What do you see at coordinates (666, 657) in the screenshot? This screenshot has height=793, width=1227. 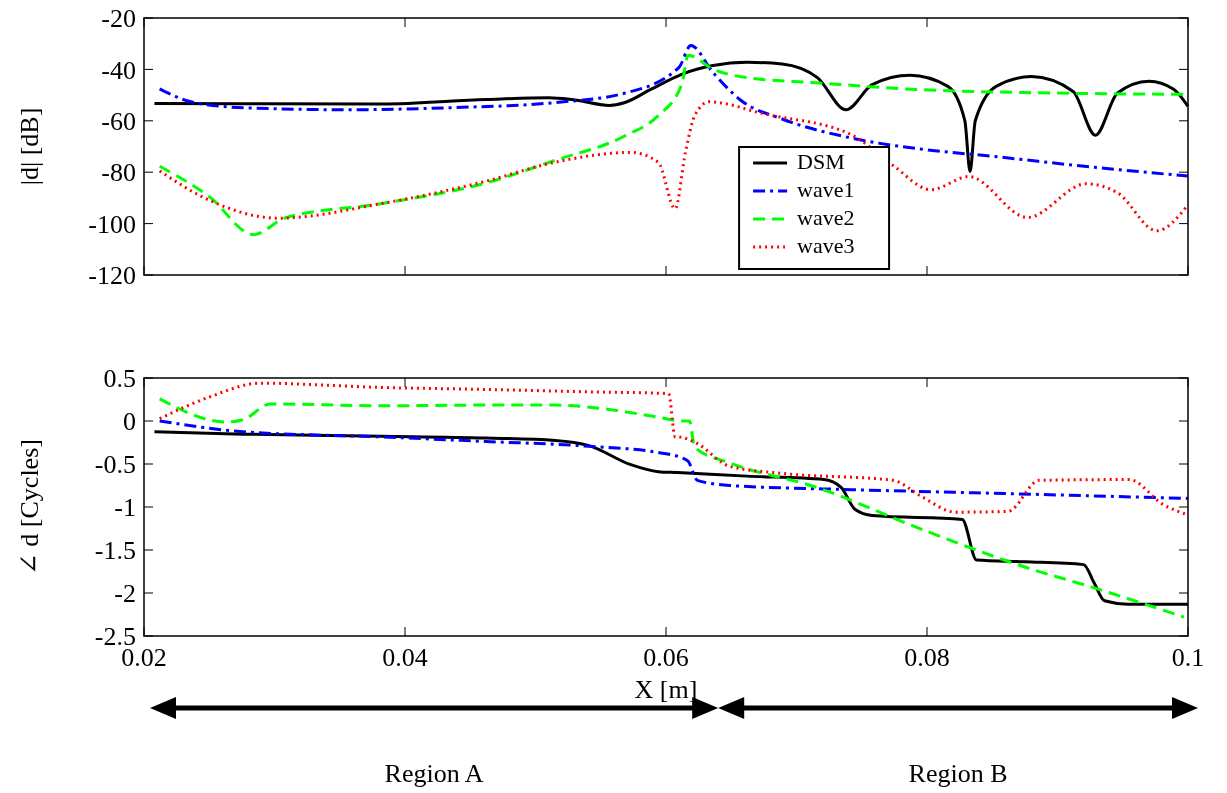 I see `x-tick-label: 0.06` at bounding box center [666, 657].